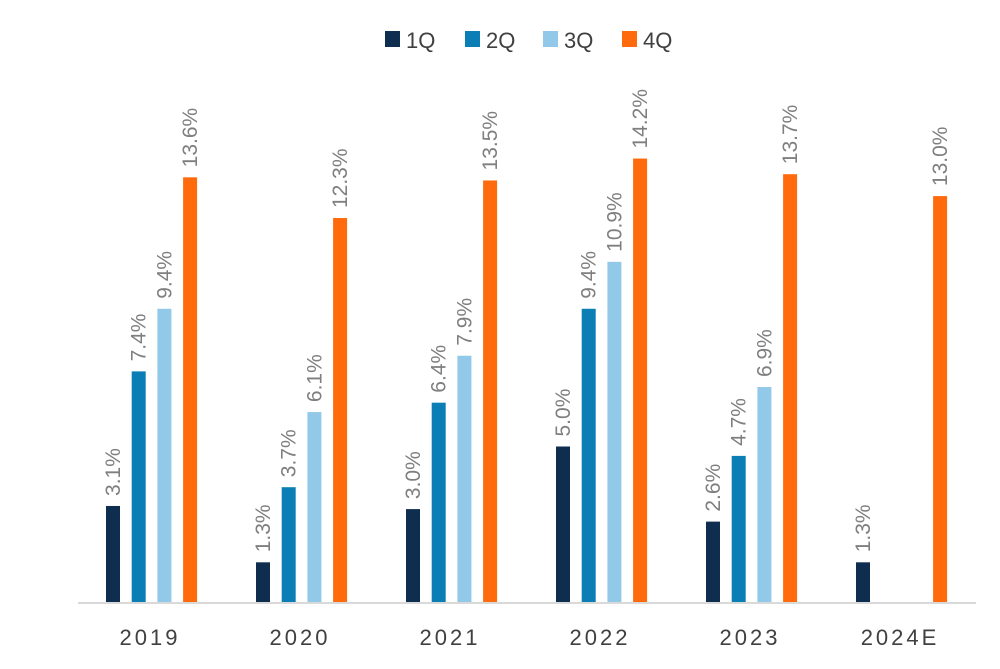 The width and height of the screenshot is (1000, 669). Describe the element at coordinates (164, 275) in the screenshot. I see `data-label-2019-3Q: 9.4%` at that location.